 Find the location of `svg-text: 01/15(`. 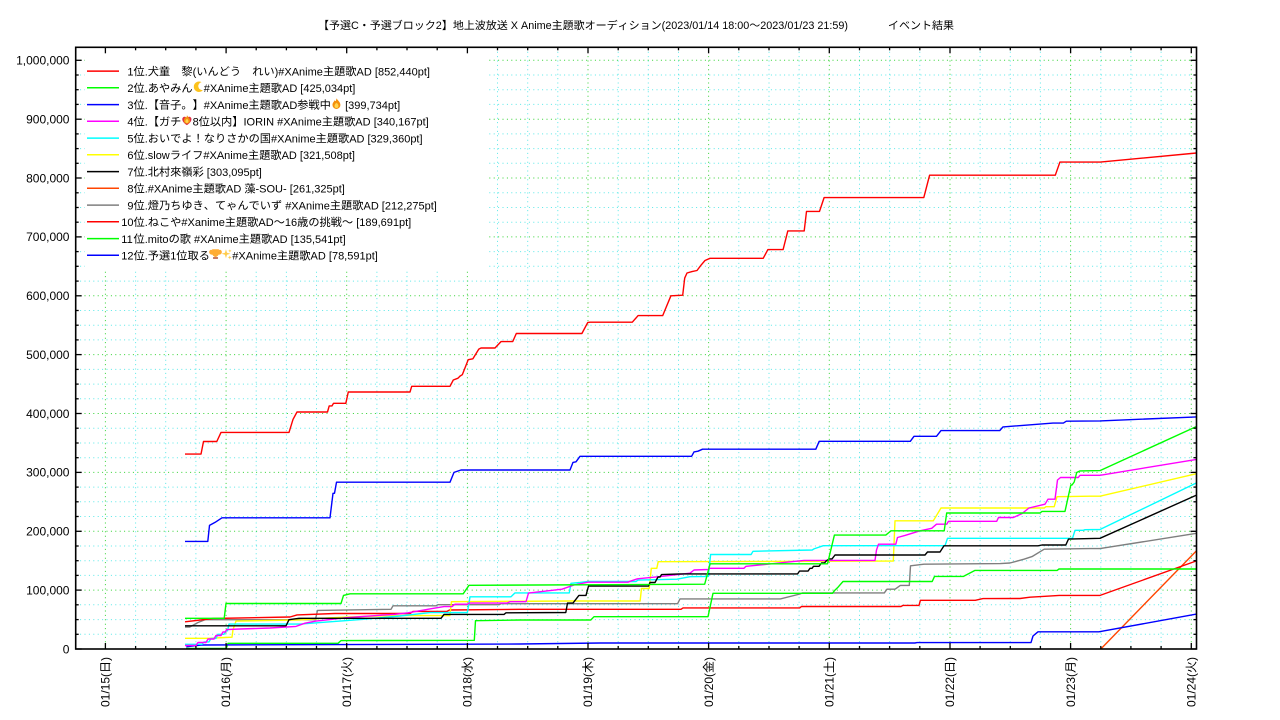

svg-text: 01/15( is located at coordinates (106, 690).